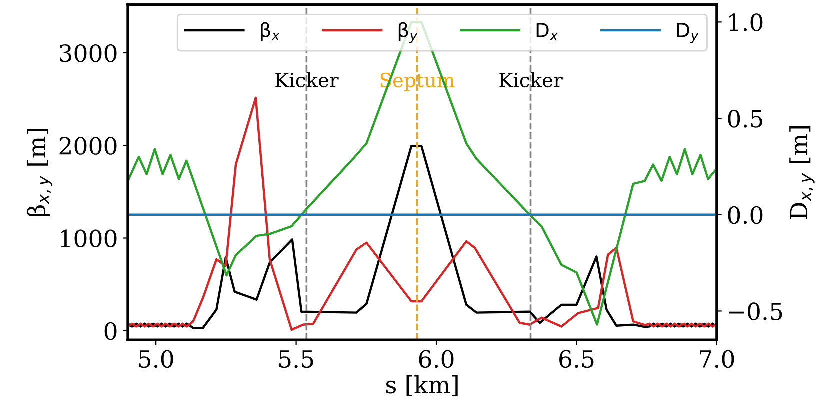 This screenshot has width=826, height=403. What do you see at coordinates (717, 359) in the screenshot?
I see `x-tick-label: 7.0` at bounding box center [717, 359].